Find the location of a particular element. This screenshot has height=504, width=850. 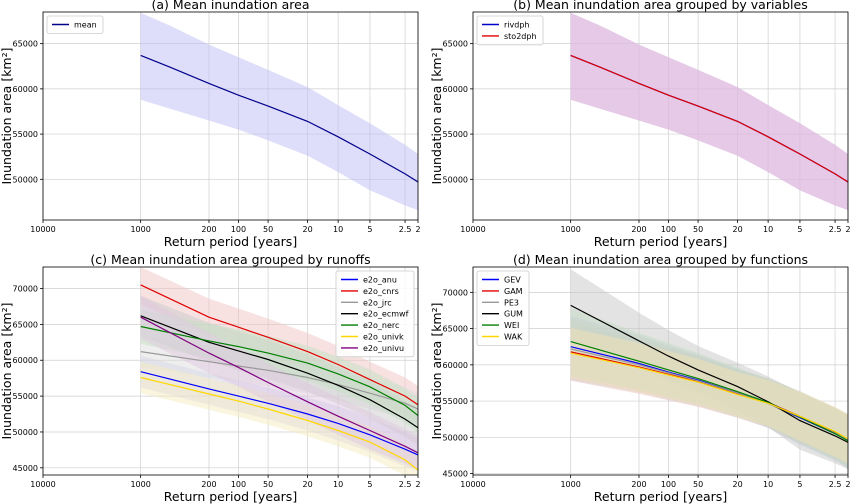

legend-label: GUM is located at coordinates (513, 314).